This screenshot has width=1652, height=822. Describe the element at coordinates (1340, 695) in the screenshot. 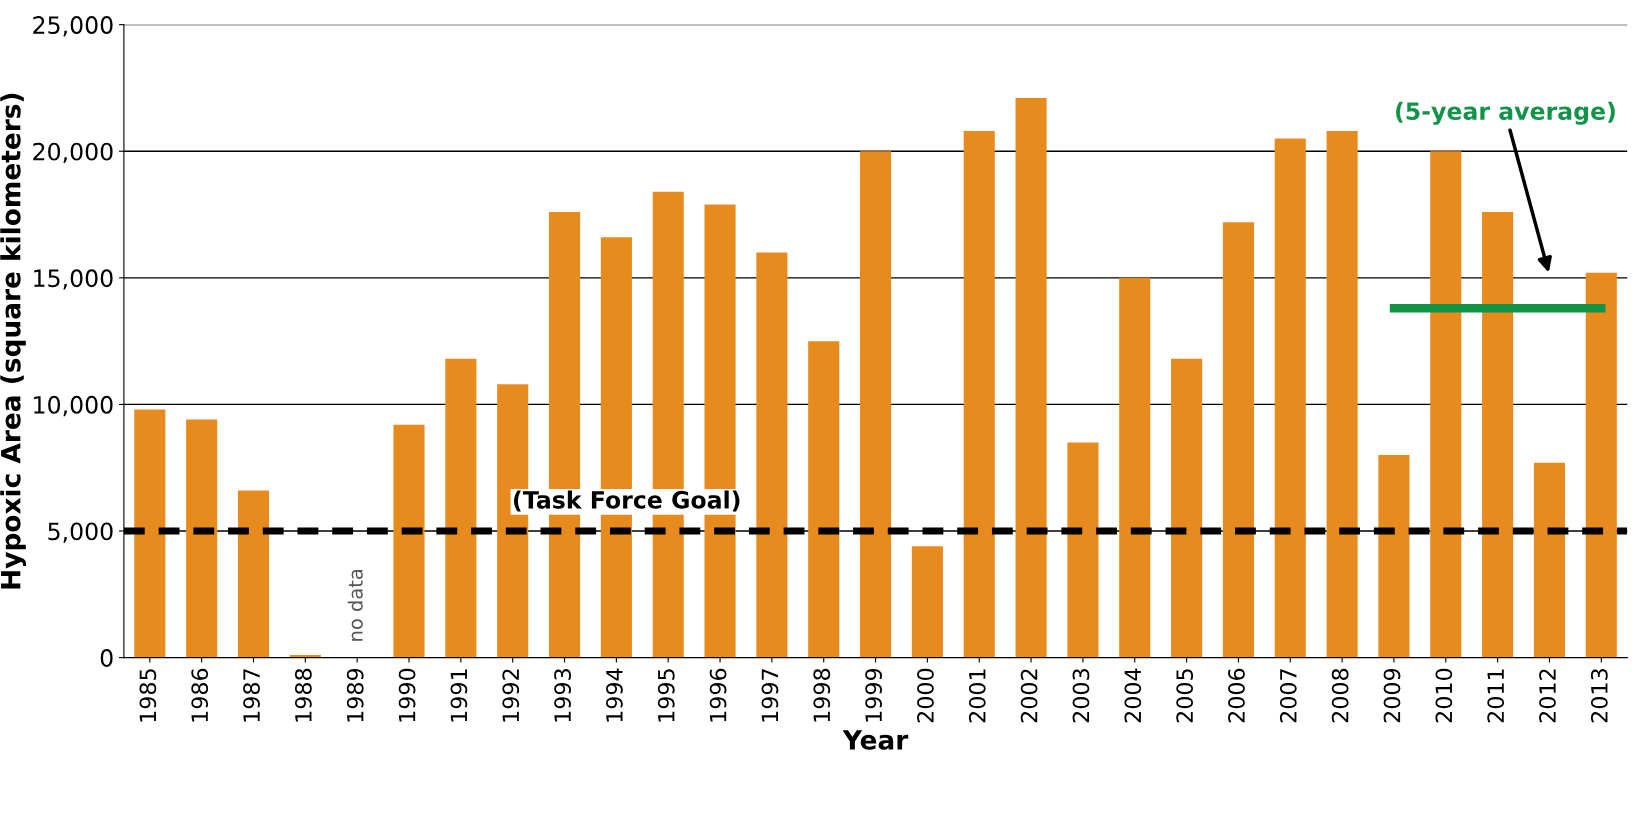

I see `x-tick-label: 2008` at that location.